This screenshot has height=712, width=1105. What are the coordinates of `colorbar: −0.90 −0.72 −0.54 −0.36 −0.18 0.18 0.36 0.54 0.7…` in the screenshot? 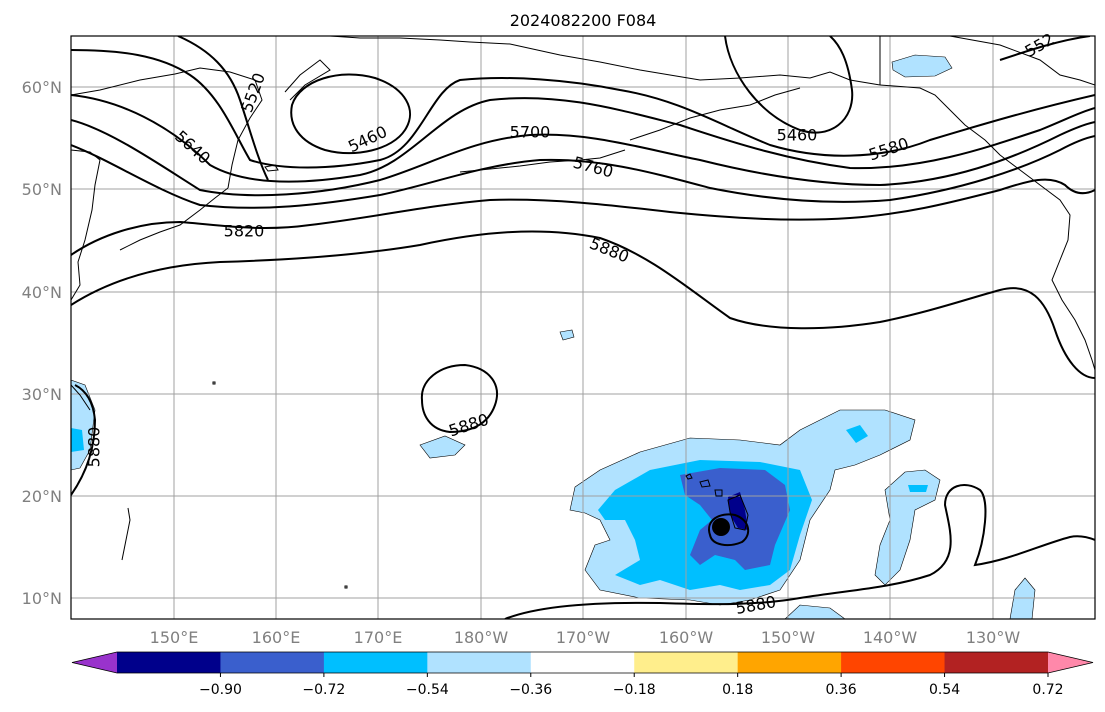 It's located at (582, 674).